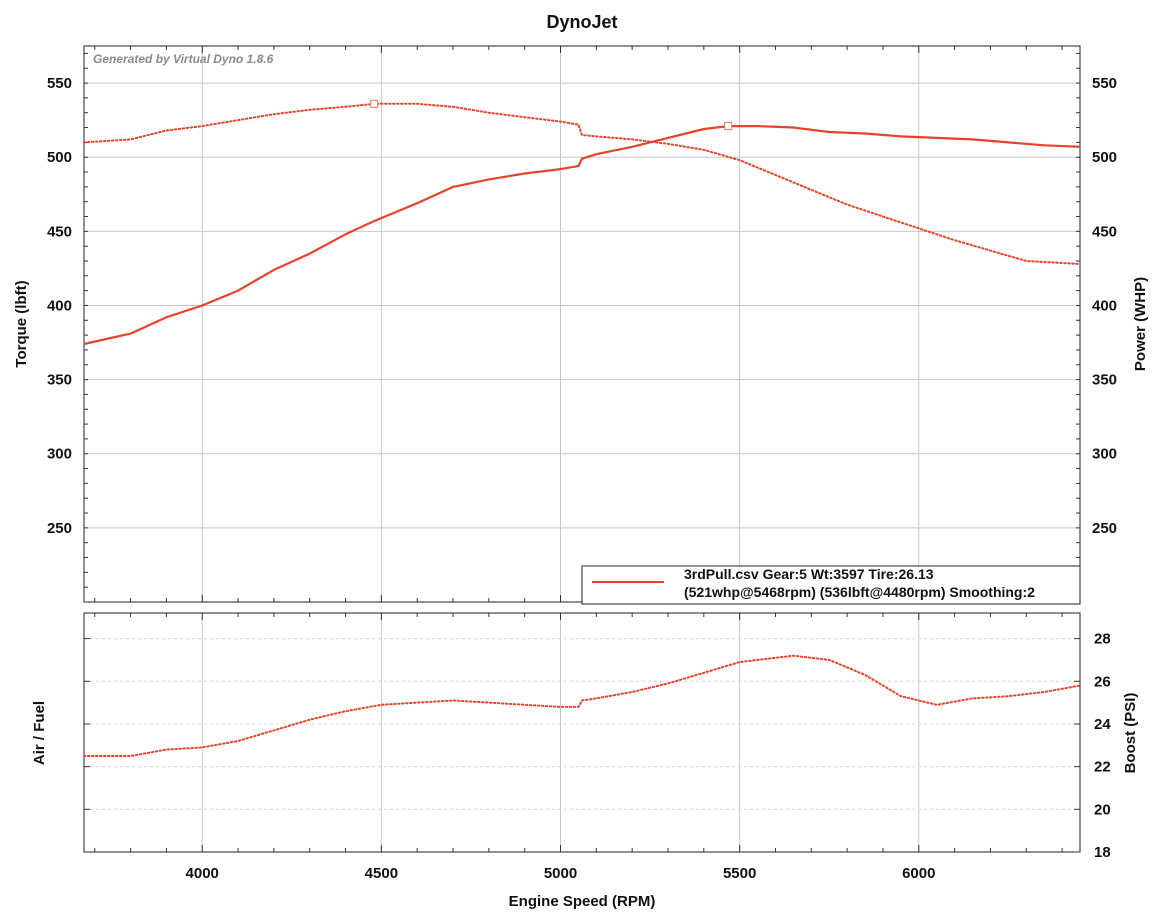  I want to click on bottom-panel-series, so click(582, 705).